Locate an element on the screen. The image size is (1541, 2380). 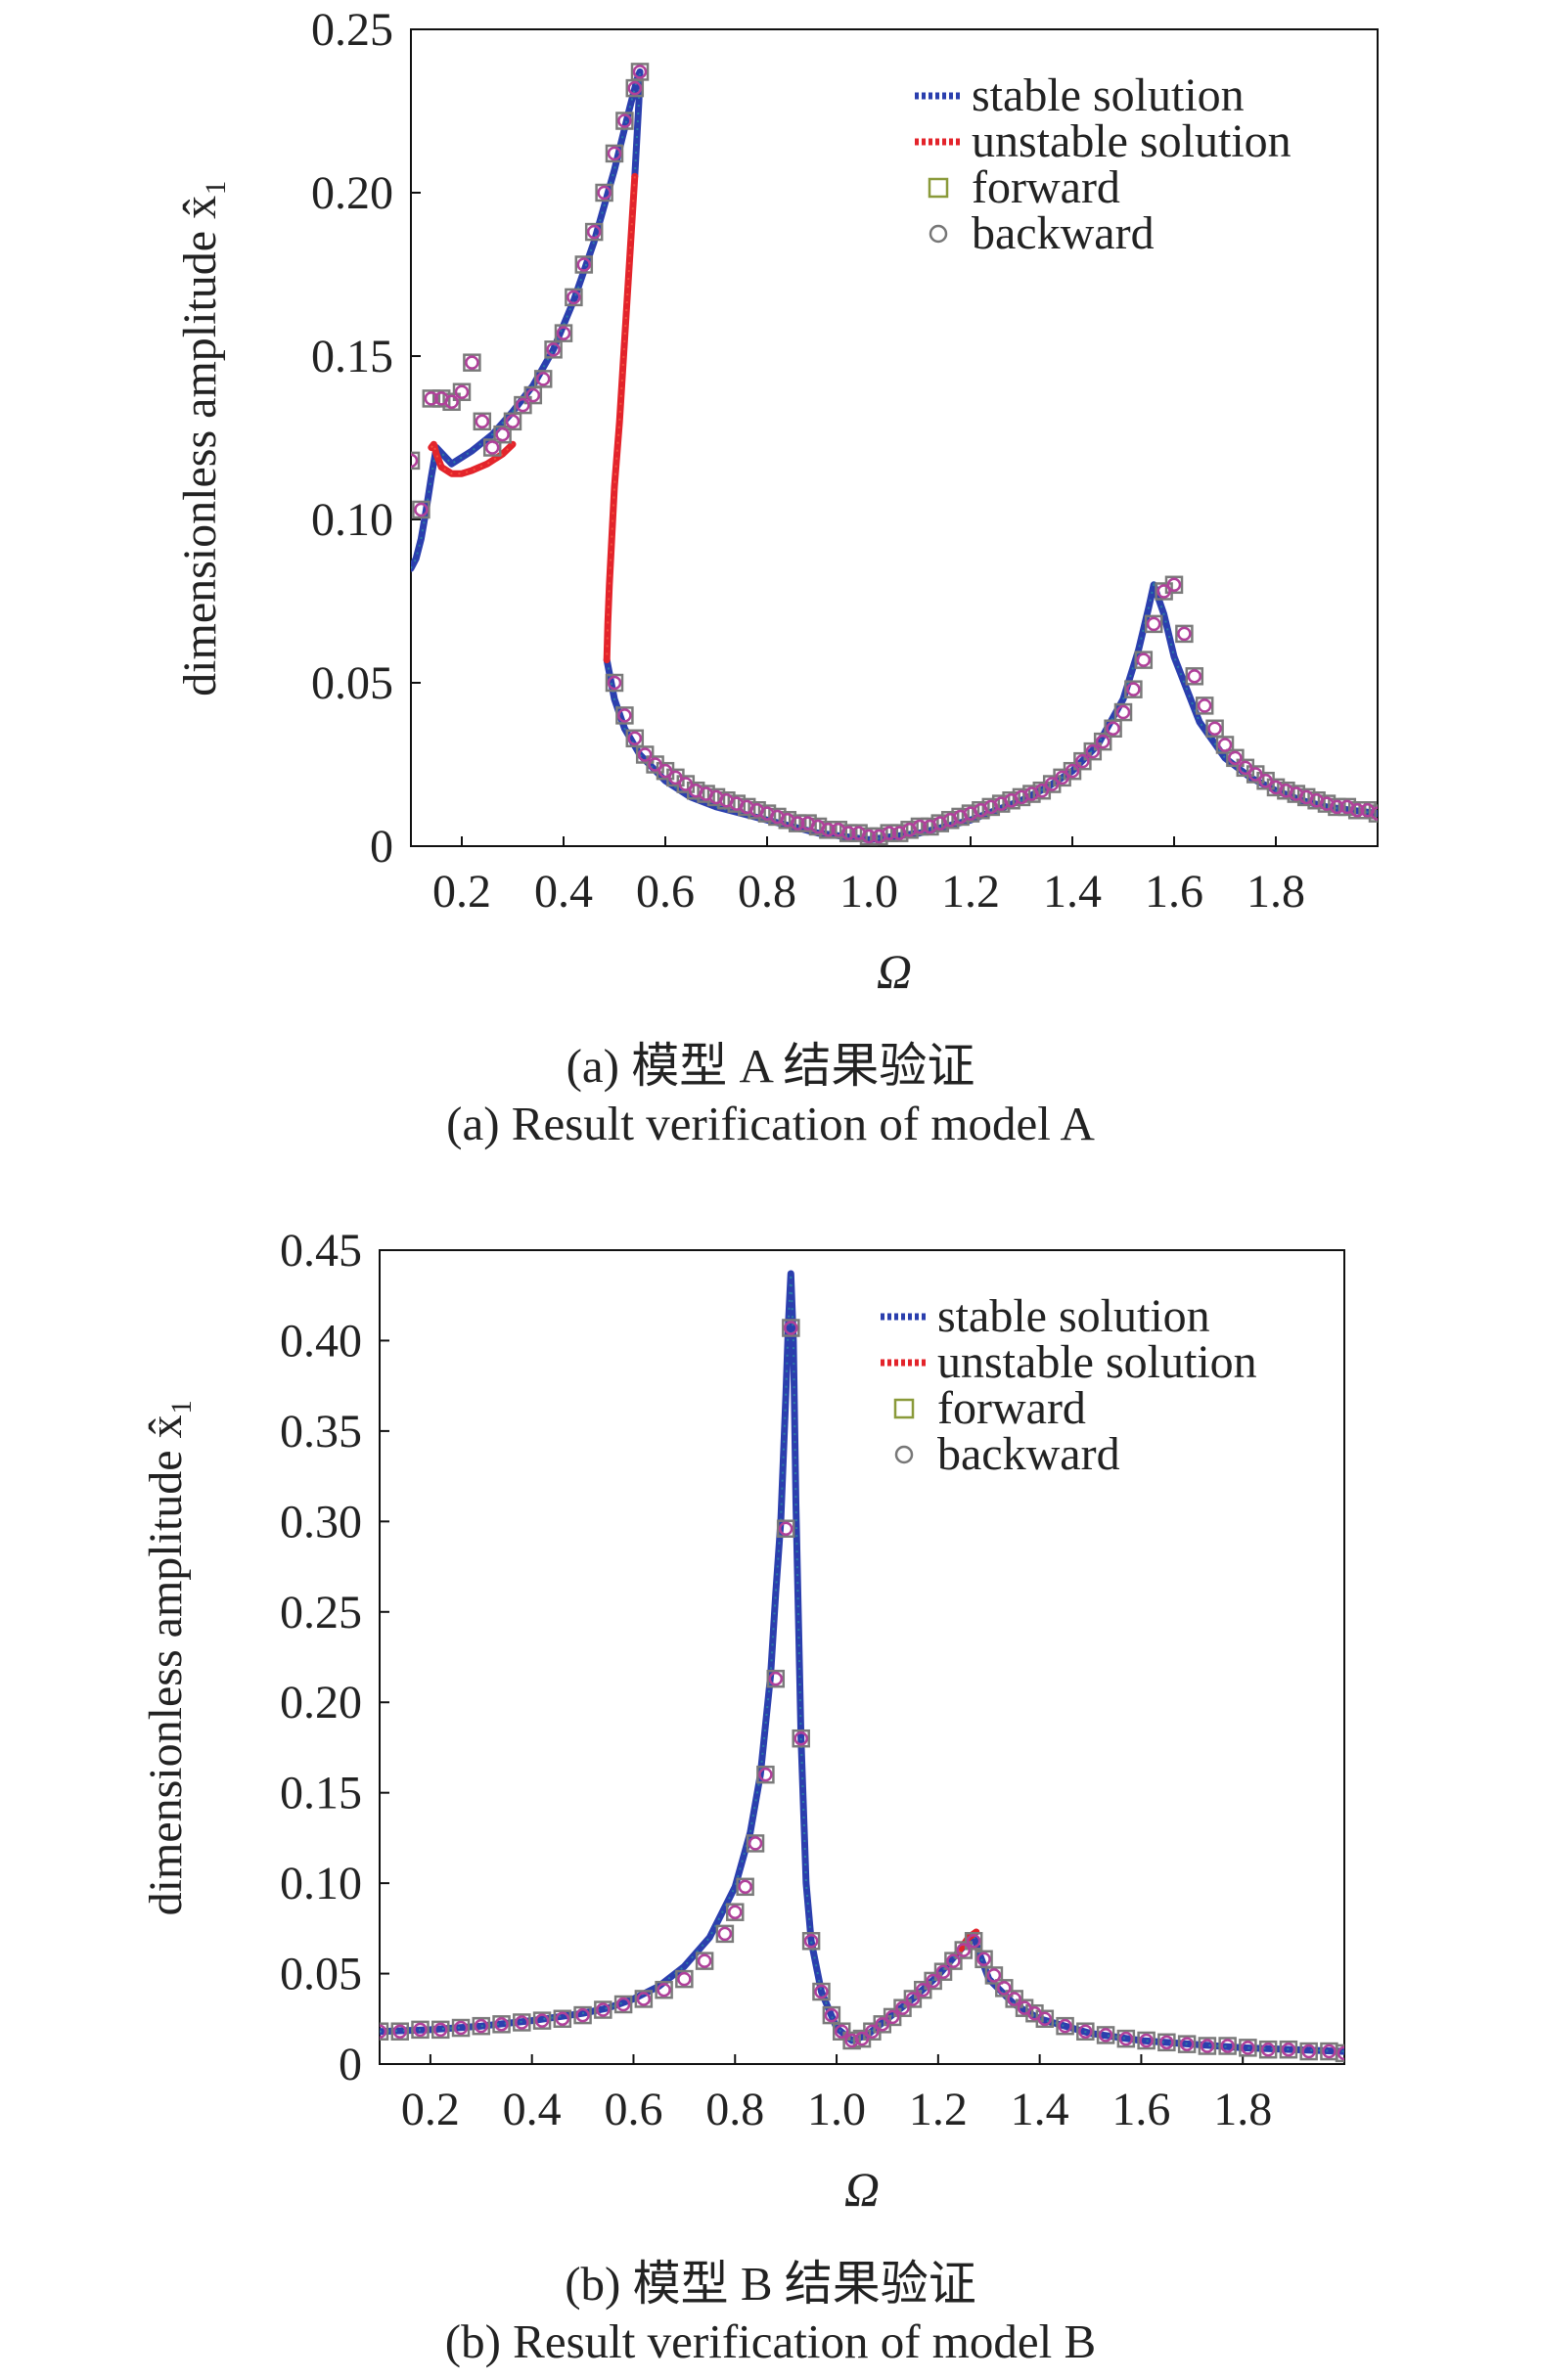
y-tick-label: 0.40 is located at coordinates (321, 1341).